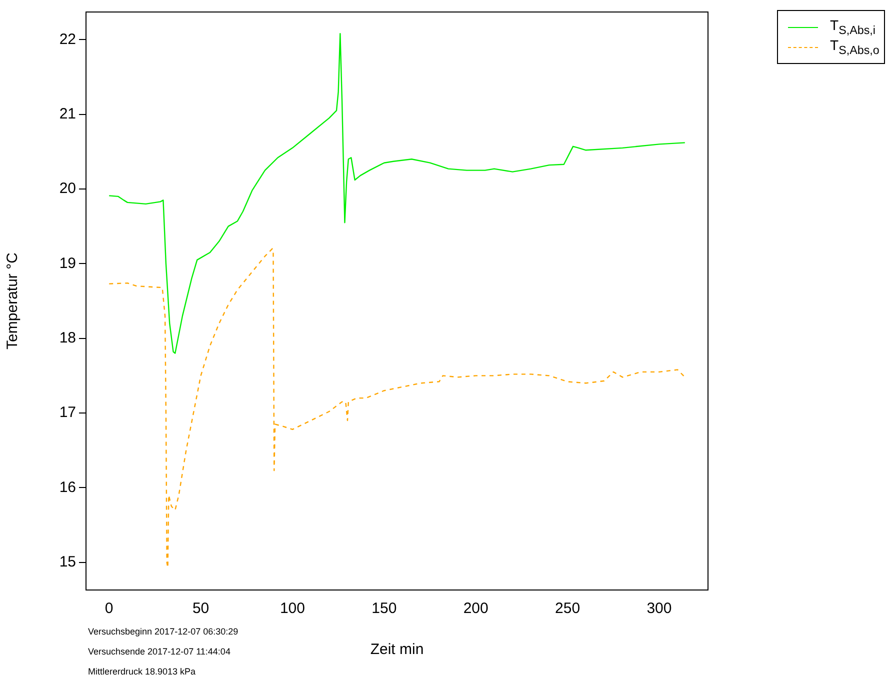  Describe the element at coordinates (67, 113) in the screenshot. I see `y-tick-label: 21` at that location.